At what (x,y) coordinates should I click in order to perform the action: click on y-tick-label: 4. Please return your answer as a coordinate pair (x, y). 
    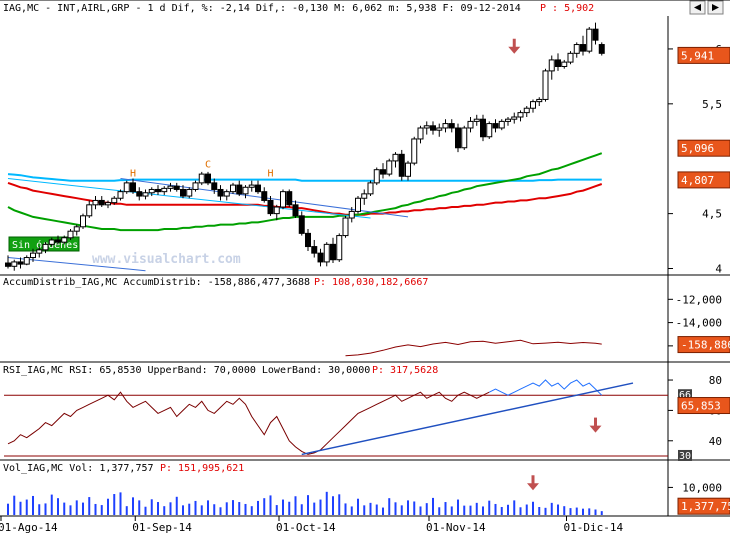
    Looking at the image, I should click on (718, 269).